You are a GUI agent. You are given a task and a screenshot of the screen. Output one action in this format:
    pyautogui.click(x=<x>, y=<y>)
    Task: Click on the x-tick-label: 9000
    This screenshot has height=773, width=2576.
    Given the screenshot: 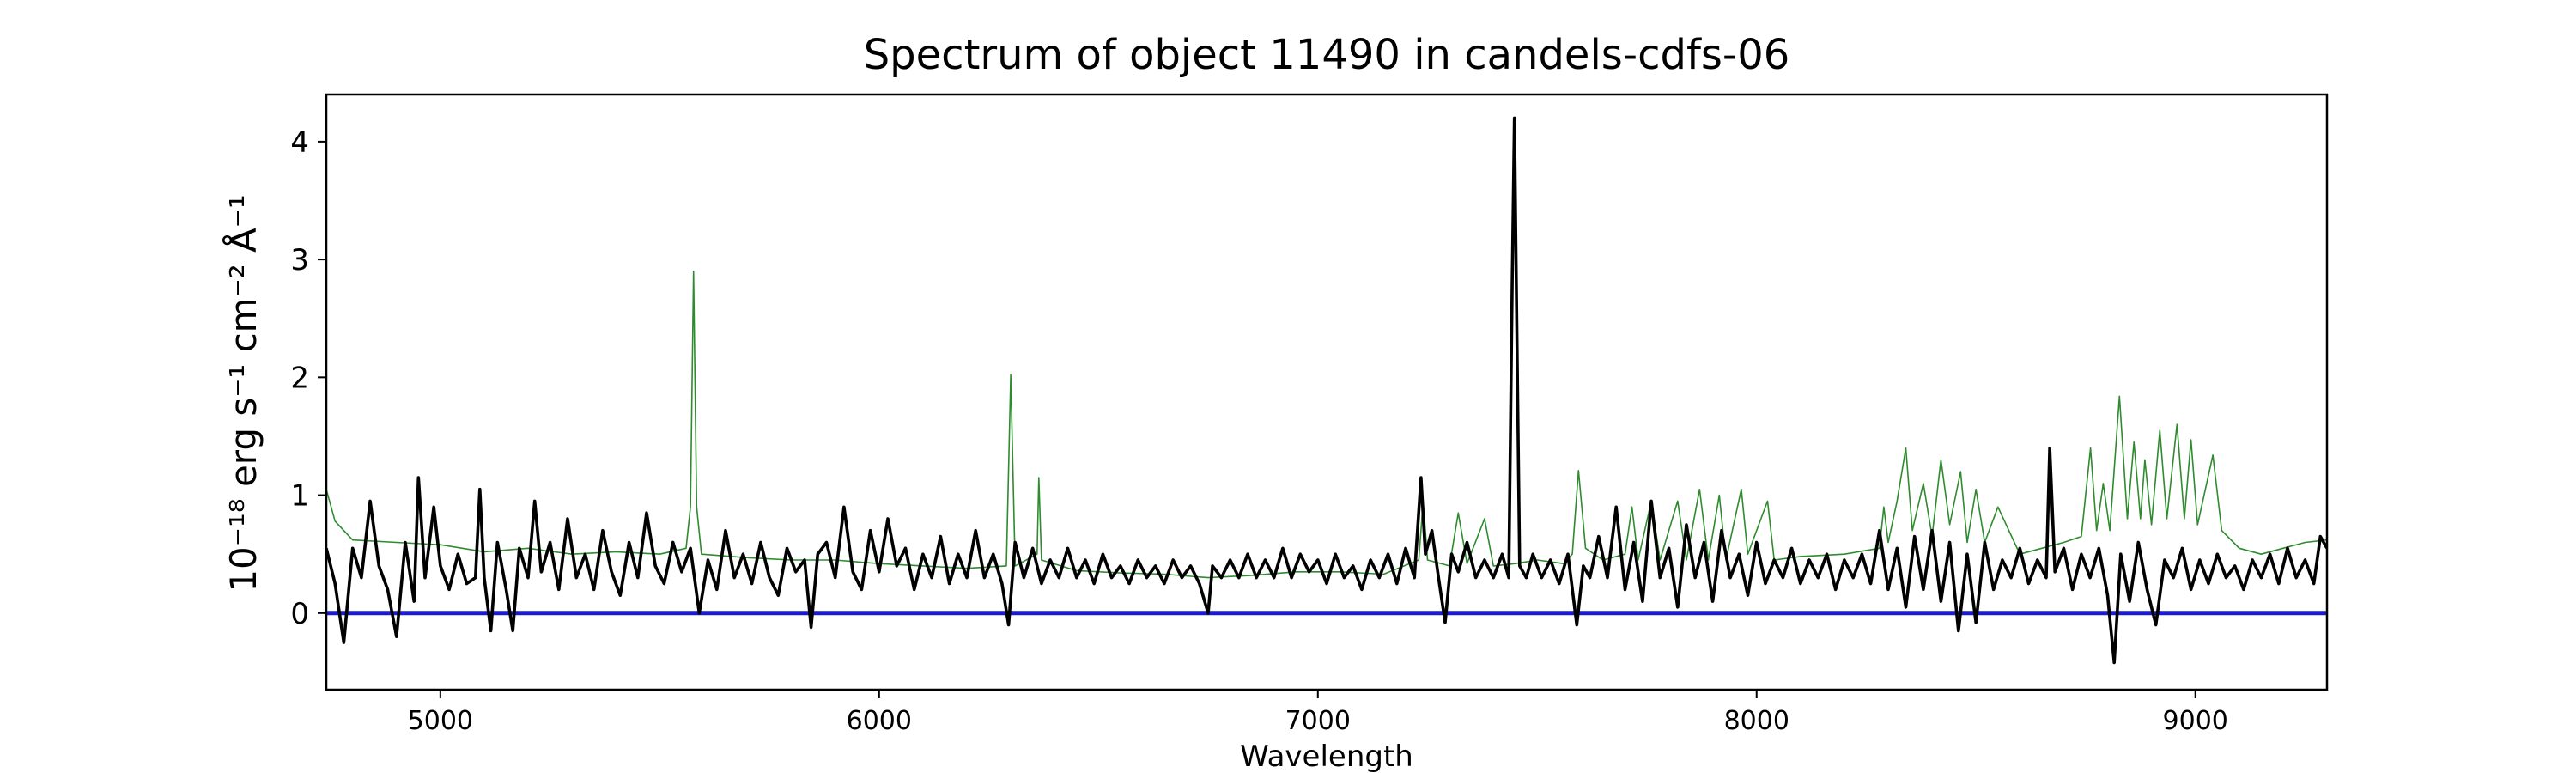 What is the action you would take?
    pyautogui.click(x=2195, y=721)
    